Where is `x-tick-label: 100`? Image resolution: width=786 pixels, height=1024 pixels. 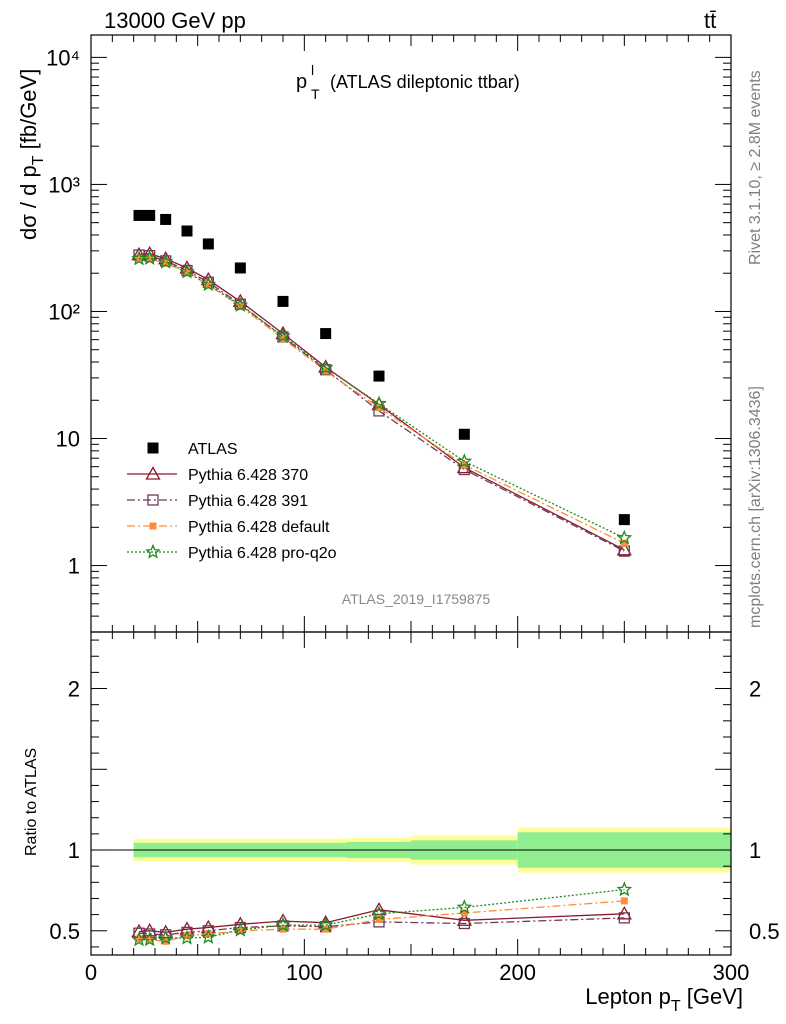
x-tick-label: 100 is located at coordinates (304, 972).